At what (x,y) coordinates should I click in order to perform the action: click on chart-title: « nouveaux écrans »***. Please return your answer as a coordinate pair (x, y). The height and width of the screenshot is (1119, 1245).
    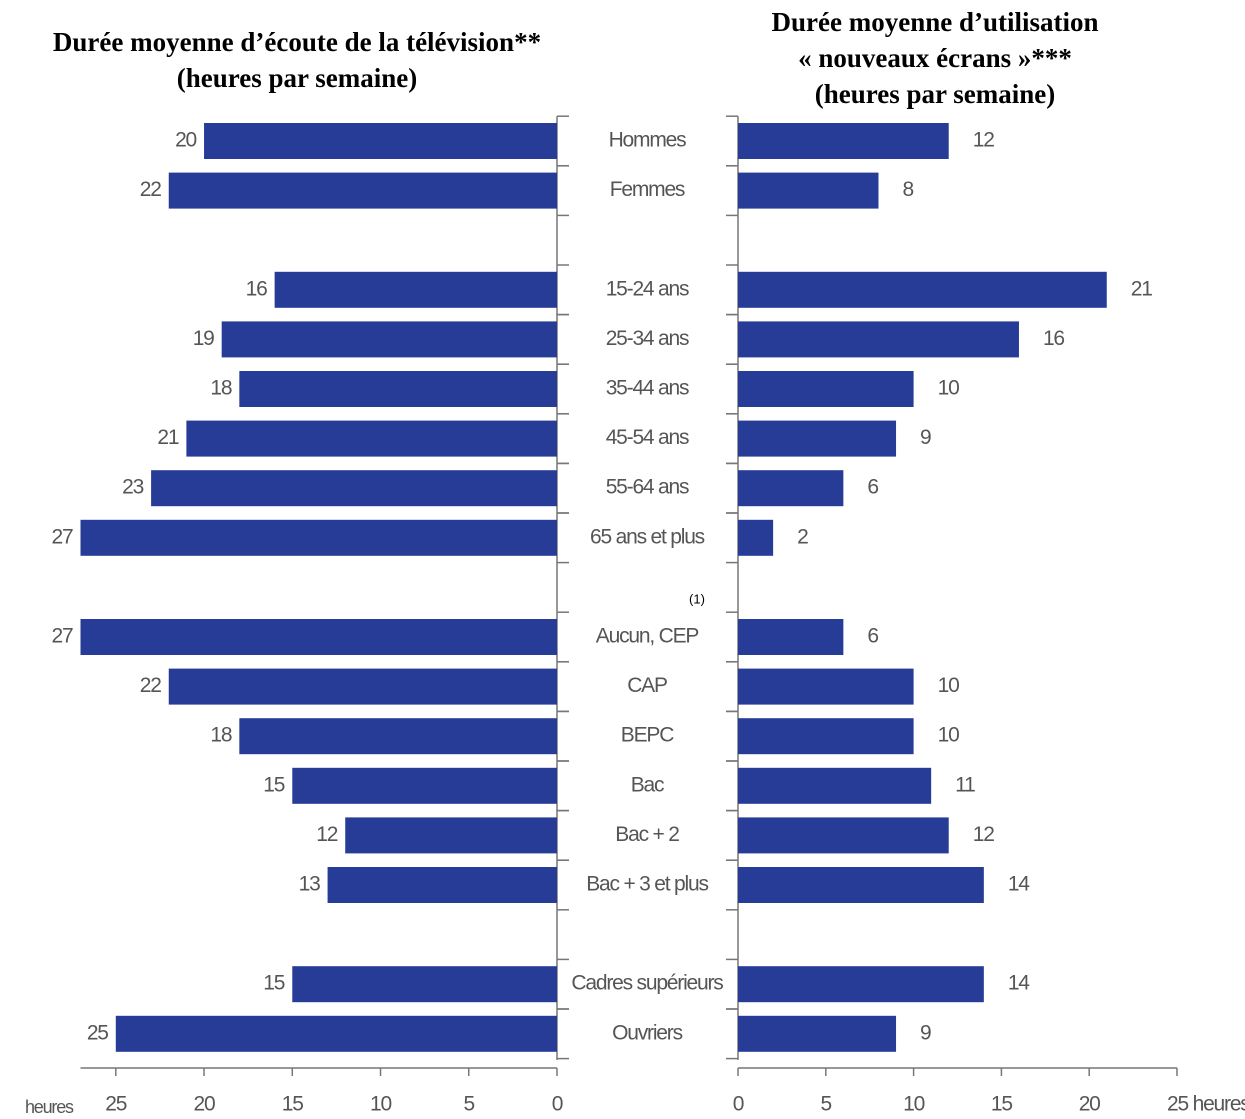
    Looking at the image, I should click on (935, 58).